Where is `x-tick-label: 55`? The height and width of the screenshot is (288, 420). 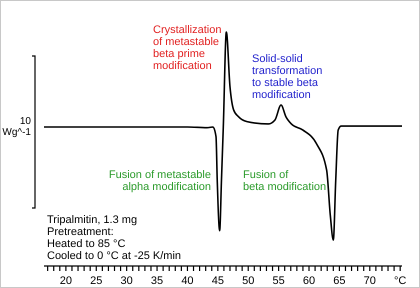 x-tick-label: 55 is located at coordinates (278, 280).